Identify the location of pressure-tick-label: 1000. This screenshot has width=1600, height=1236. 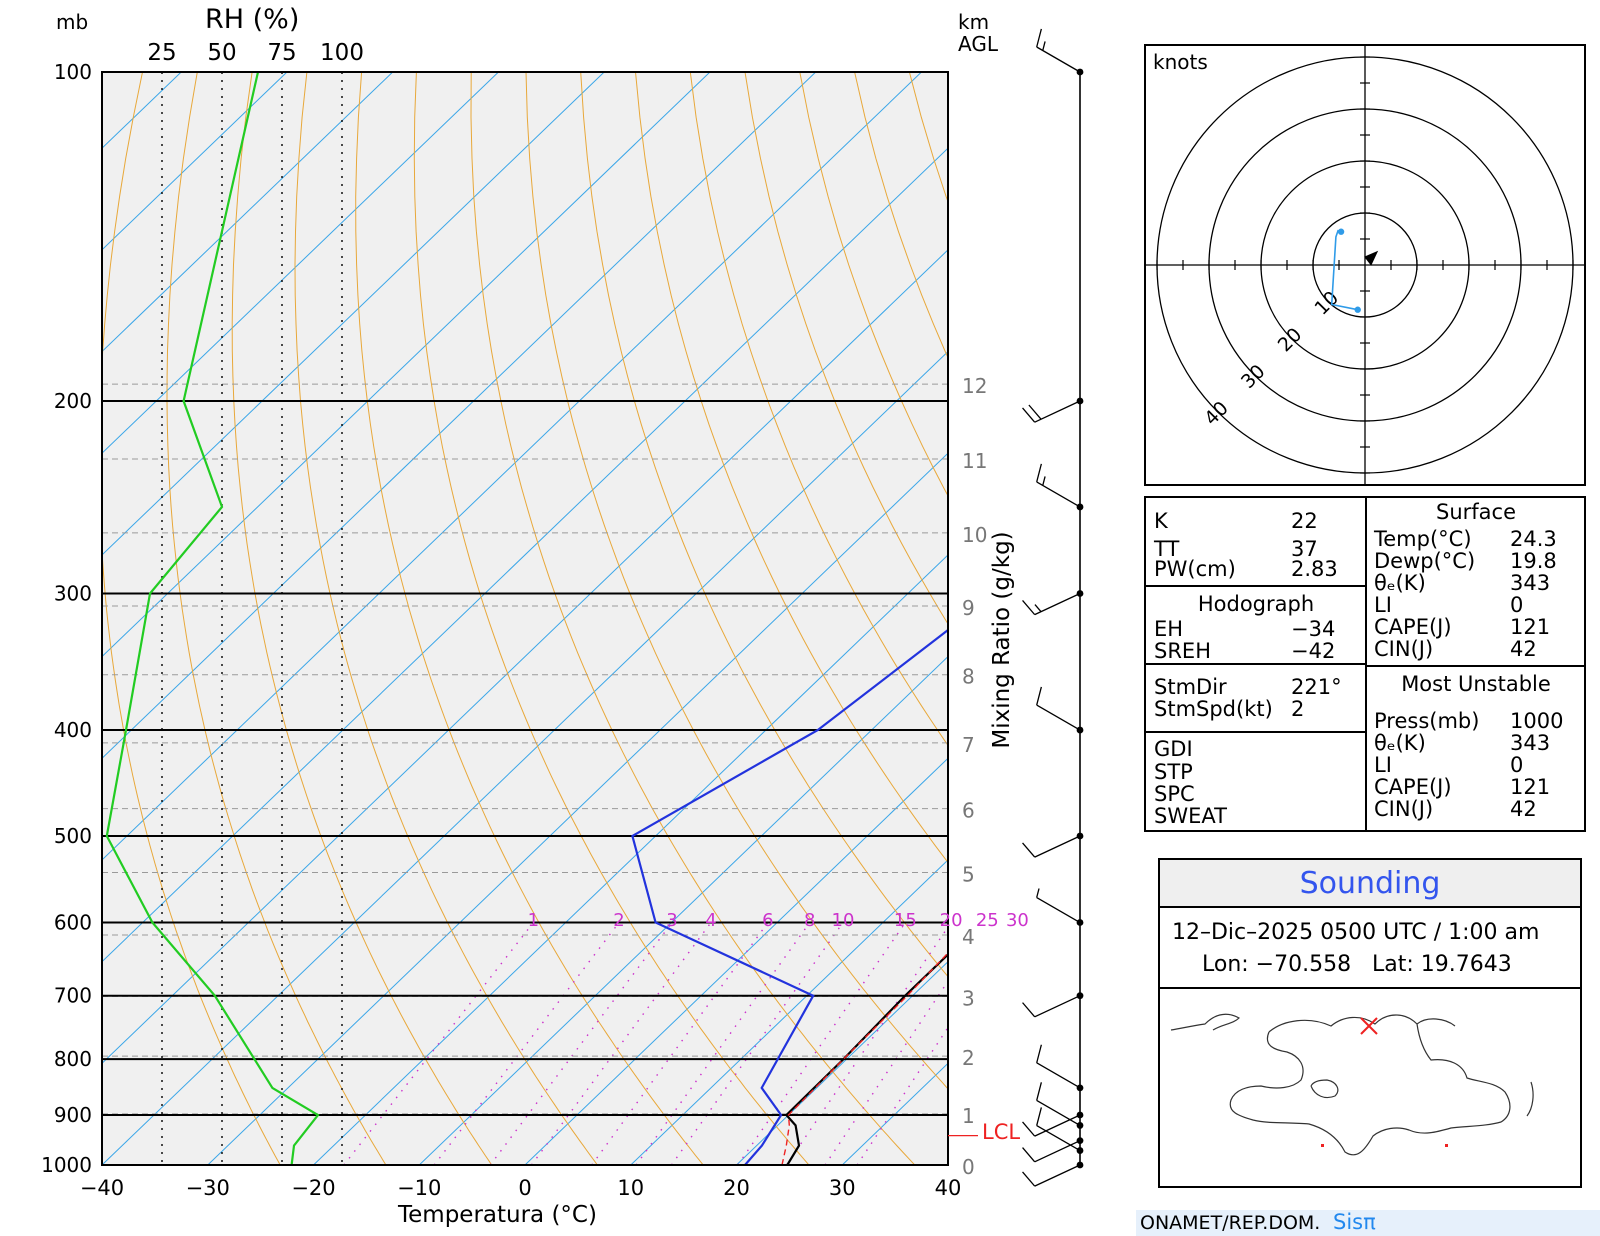
(66, 1165).